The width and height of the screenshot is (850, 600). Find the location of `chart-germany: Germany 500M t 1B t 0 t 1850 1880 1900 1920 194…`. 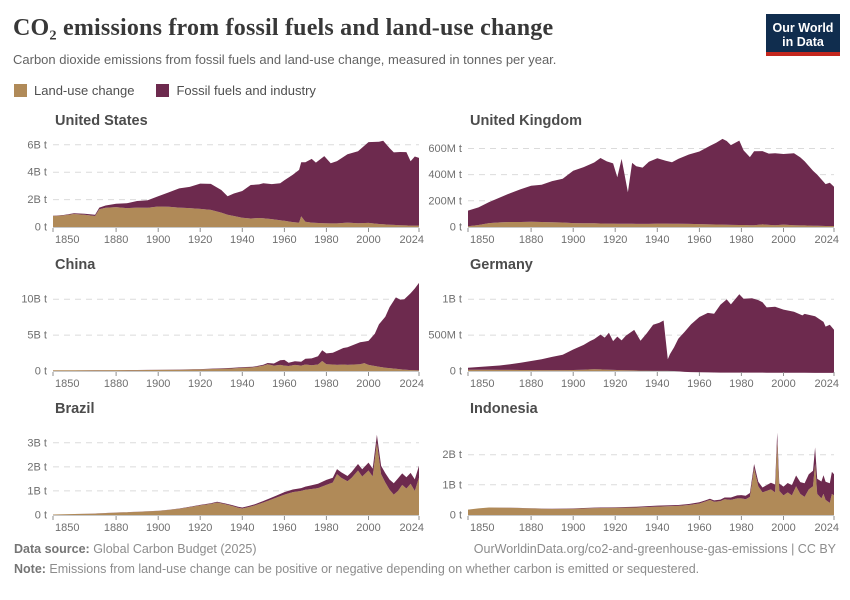

chart-germany: Germany 500M t 1B t 0 t 1850 1880 1900 1920 194… is located at coordinates (631, 320).